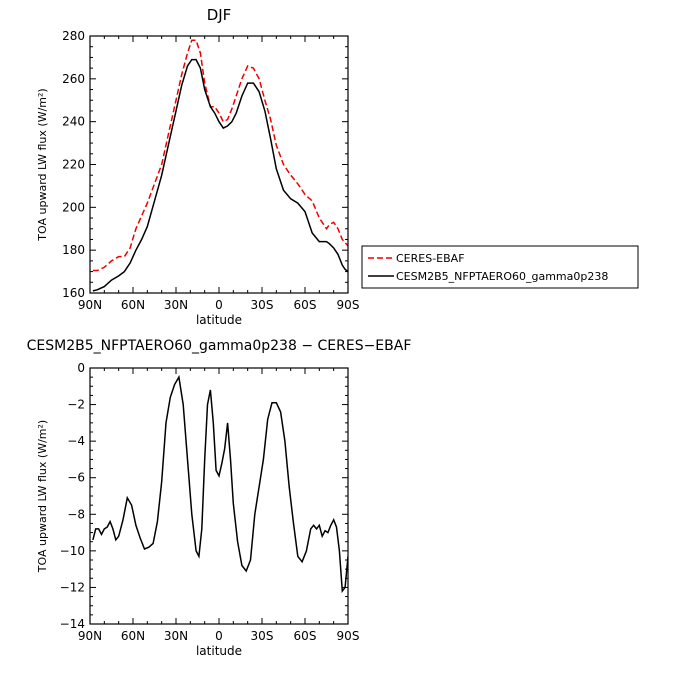 This screenshot has width=673, height=673. Describe the element at coordinates (76, 478) in the screenshot. I see `y-tick-label: −6` at that location.